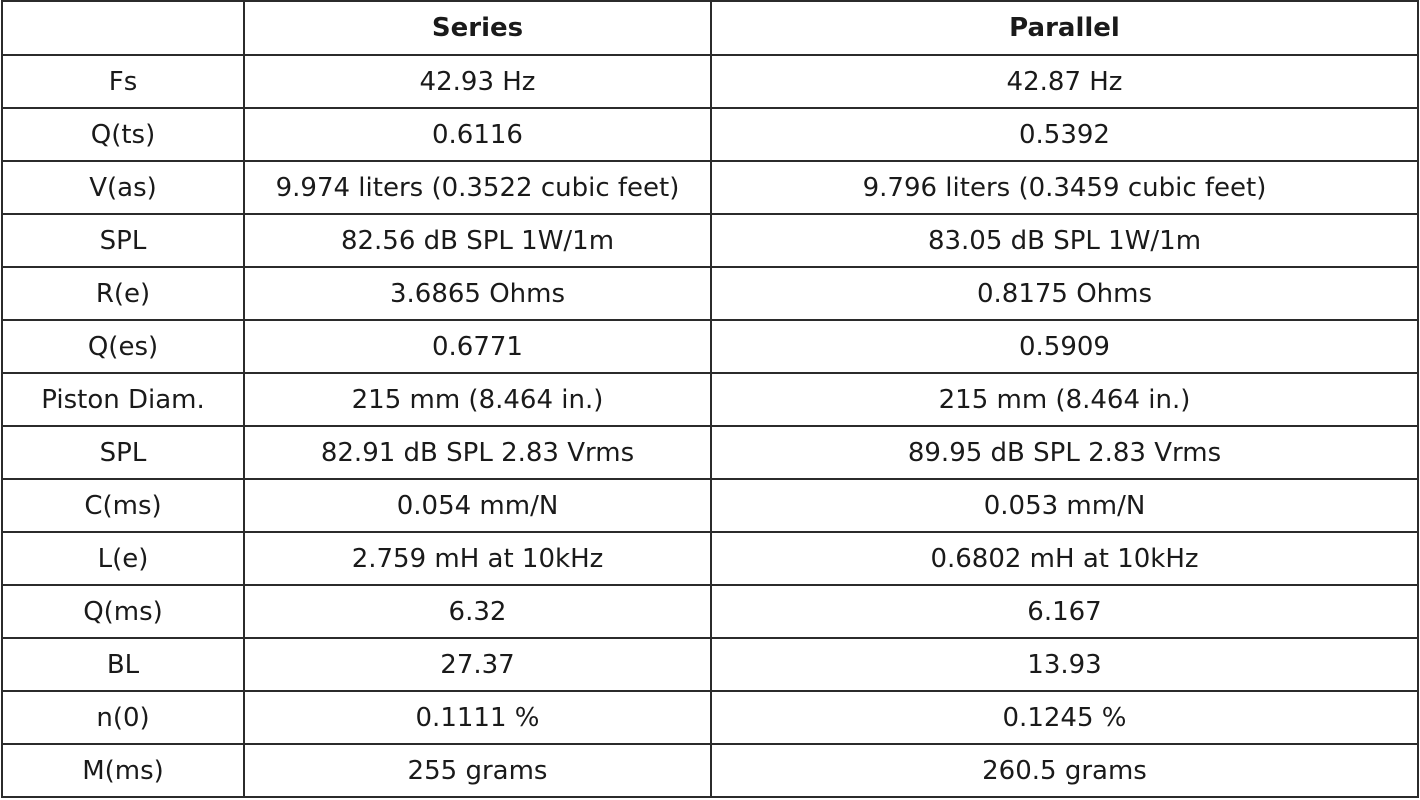 The image size is (1420, 800). Describe the element at coordinates (477, 399) in the screenshot. I see `series-value: 215 mm (8.464 in.)` at that location.